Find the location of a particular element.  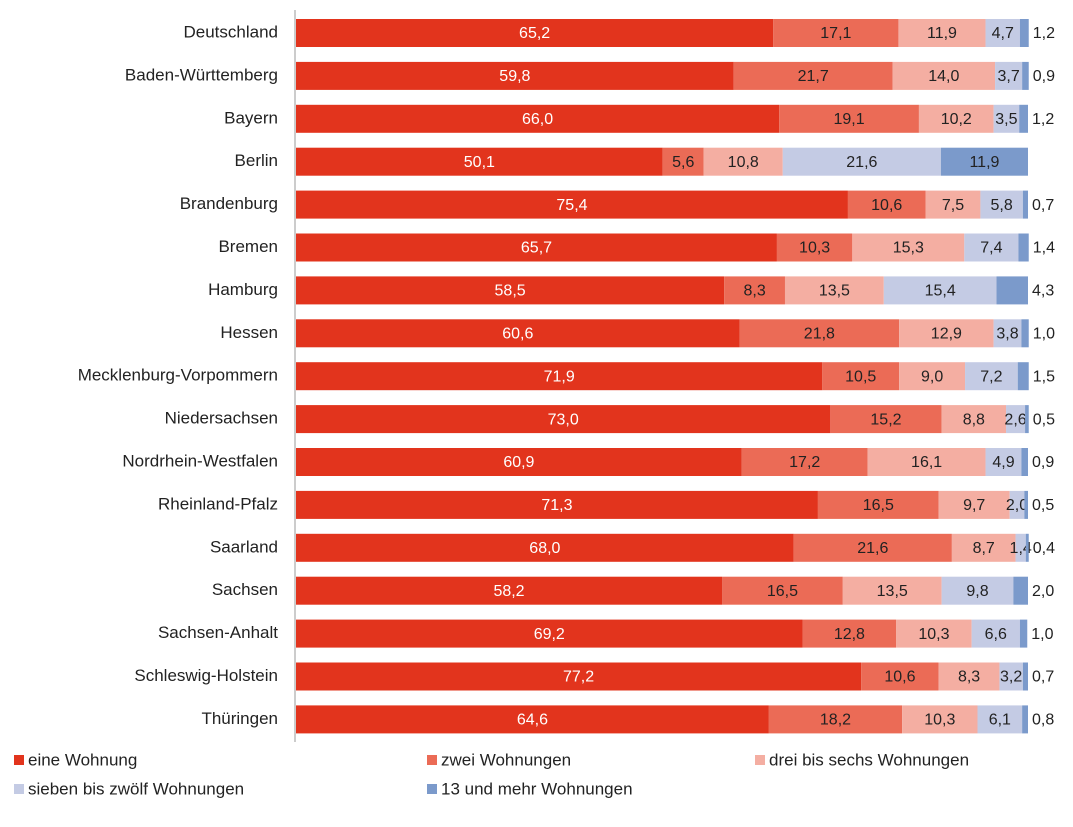

category-label: Deutschland is located at coordinates (230, 31).